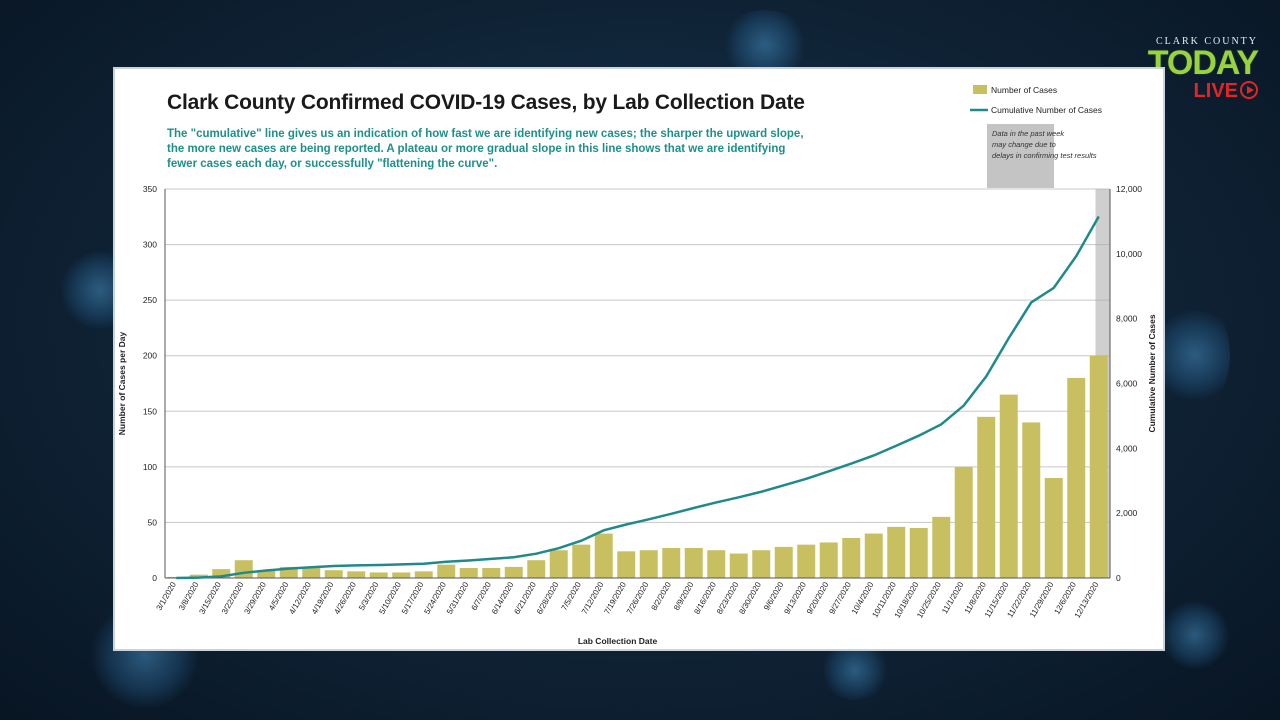 This screenshot has height=720, width=1280. Describe the element at coordinates (1129, 254) in the screenshot. I see `y2-tick-label: 10,000` at that location.